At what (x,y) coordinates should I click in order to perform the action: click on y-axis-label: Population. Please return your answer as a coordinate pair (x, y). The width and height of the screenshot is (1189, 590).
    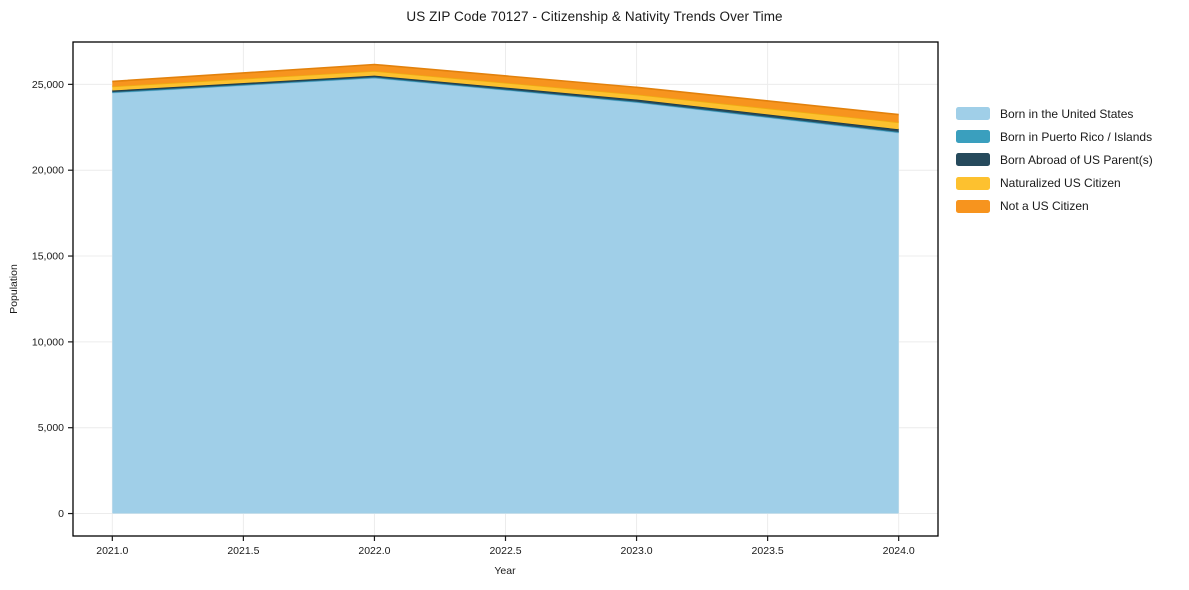
    Looking at the image, I should click on (14, 289).